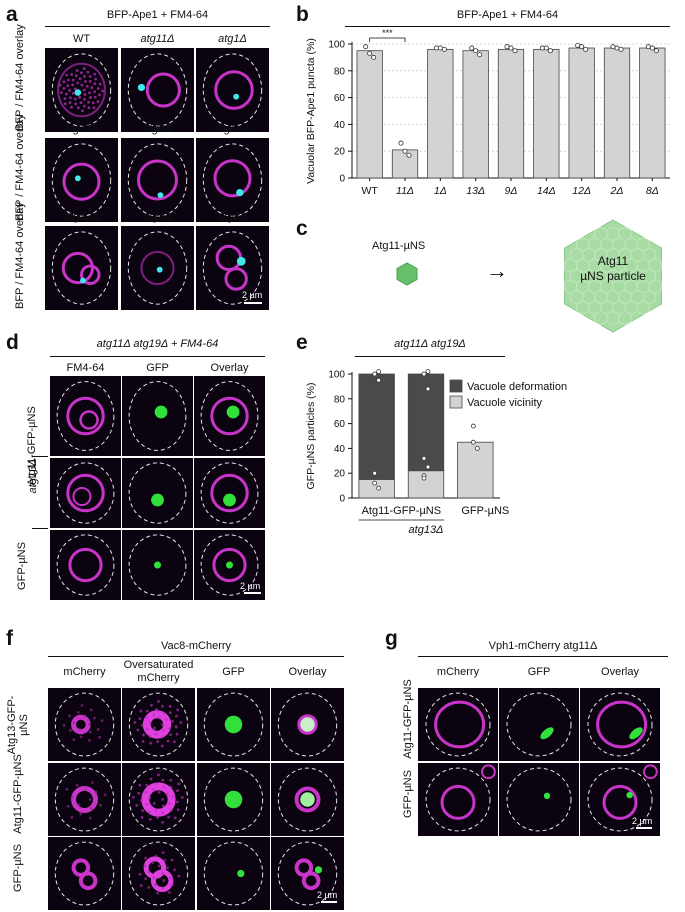 The height and width of the screenshot is (912, 685). I want to click on atg11-µns-particle-icon, so click(613, 276).